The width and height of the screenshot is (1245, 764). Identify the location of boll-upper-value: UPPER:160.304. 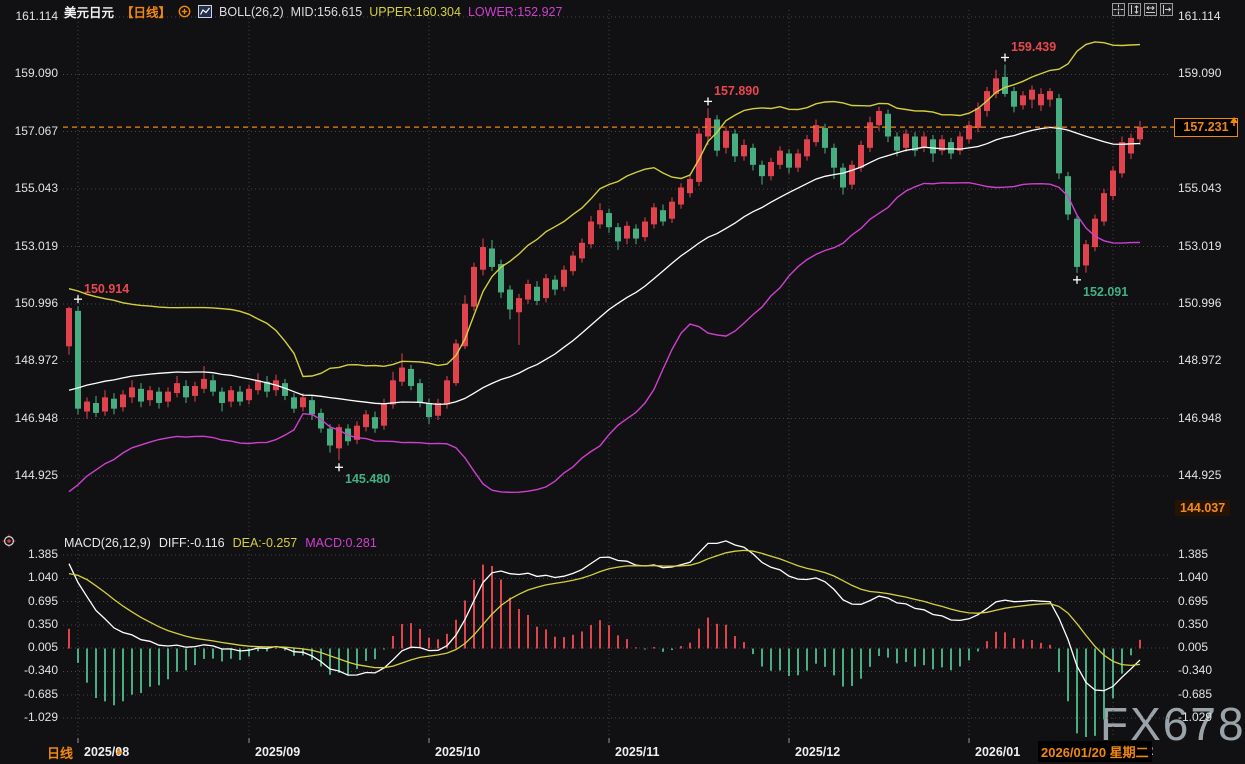
(415, 11).